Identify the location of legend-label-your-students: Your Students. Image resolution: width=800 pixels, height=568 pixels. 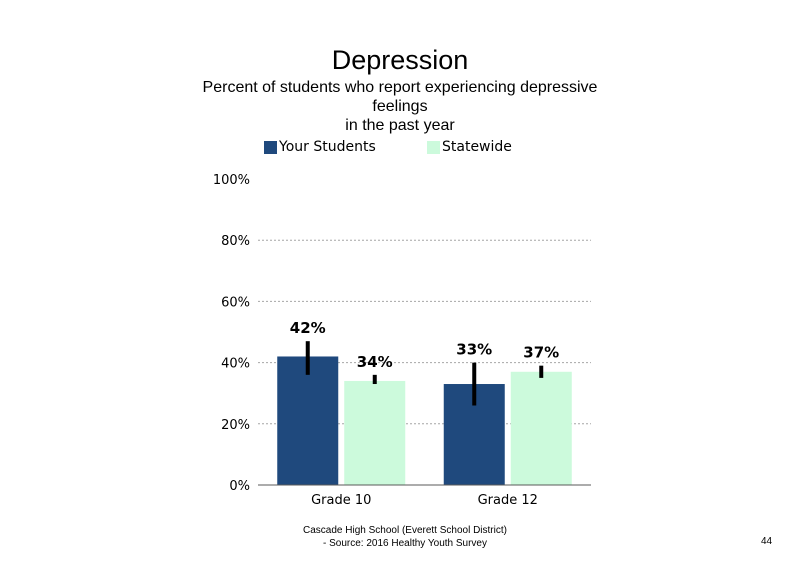
(327, 147).